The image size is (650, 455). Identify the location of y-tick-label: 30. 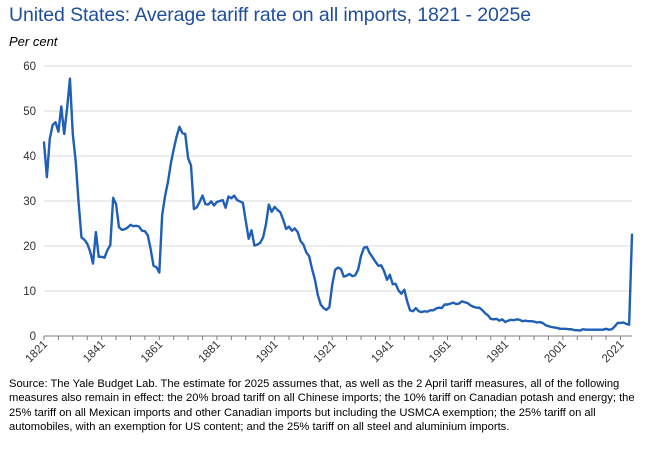
(29, 202).